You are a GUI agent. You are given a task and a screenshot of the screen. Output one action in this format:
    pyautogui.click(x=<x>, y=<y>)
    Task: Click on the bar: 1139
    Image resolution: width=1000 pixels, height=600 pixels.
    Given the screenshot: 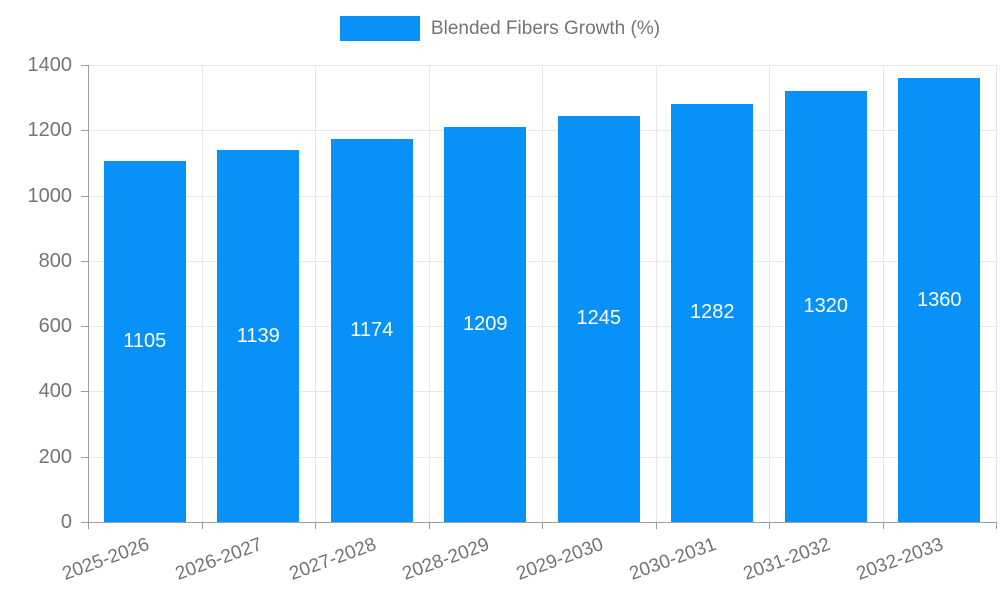 What is the action you would take?
    pyautogui.click(x=258, y=336)
    